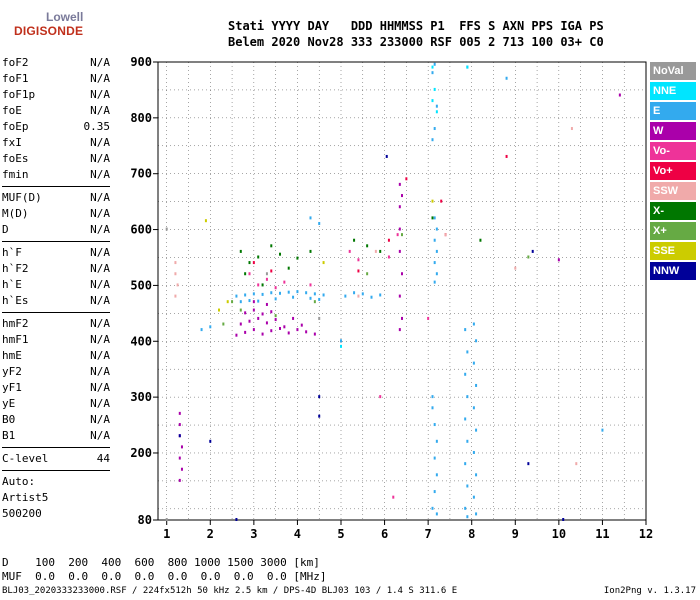 The height and width of the screenshot is (600, 700). What do you see at coordinates (15, 213) in the screenshot?
I see `param-name: M(D)` at bounding box center [15, 213].